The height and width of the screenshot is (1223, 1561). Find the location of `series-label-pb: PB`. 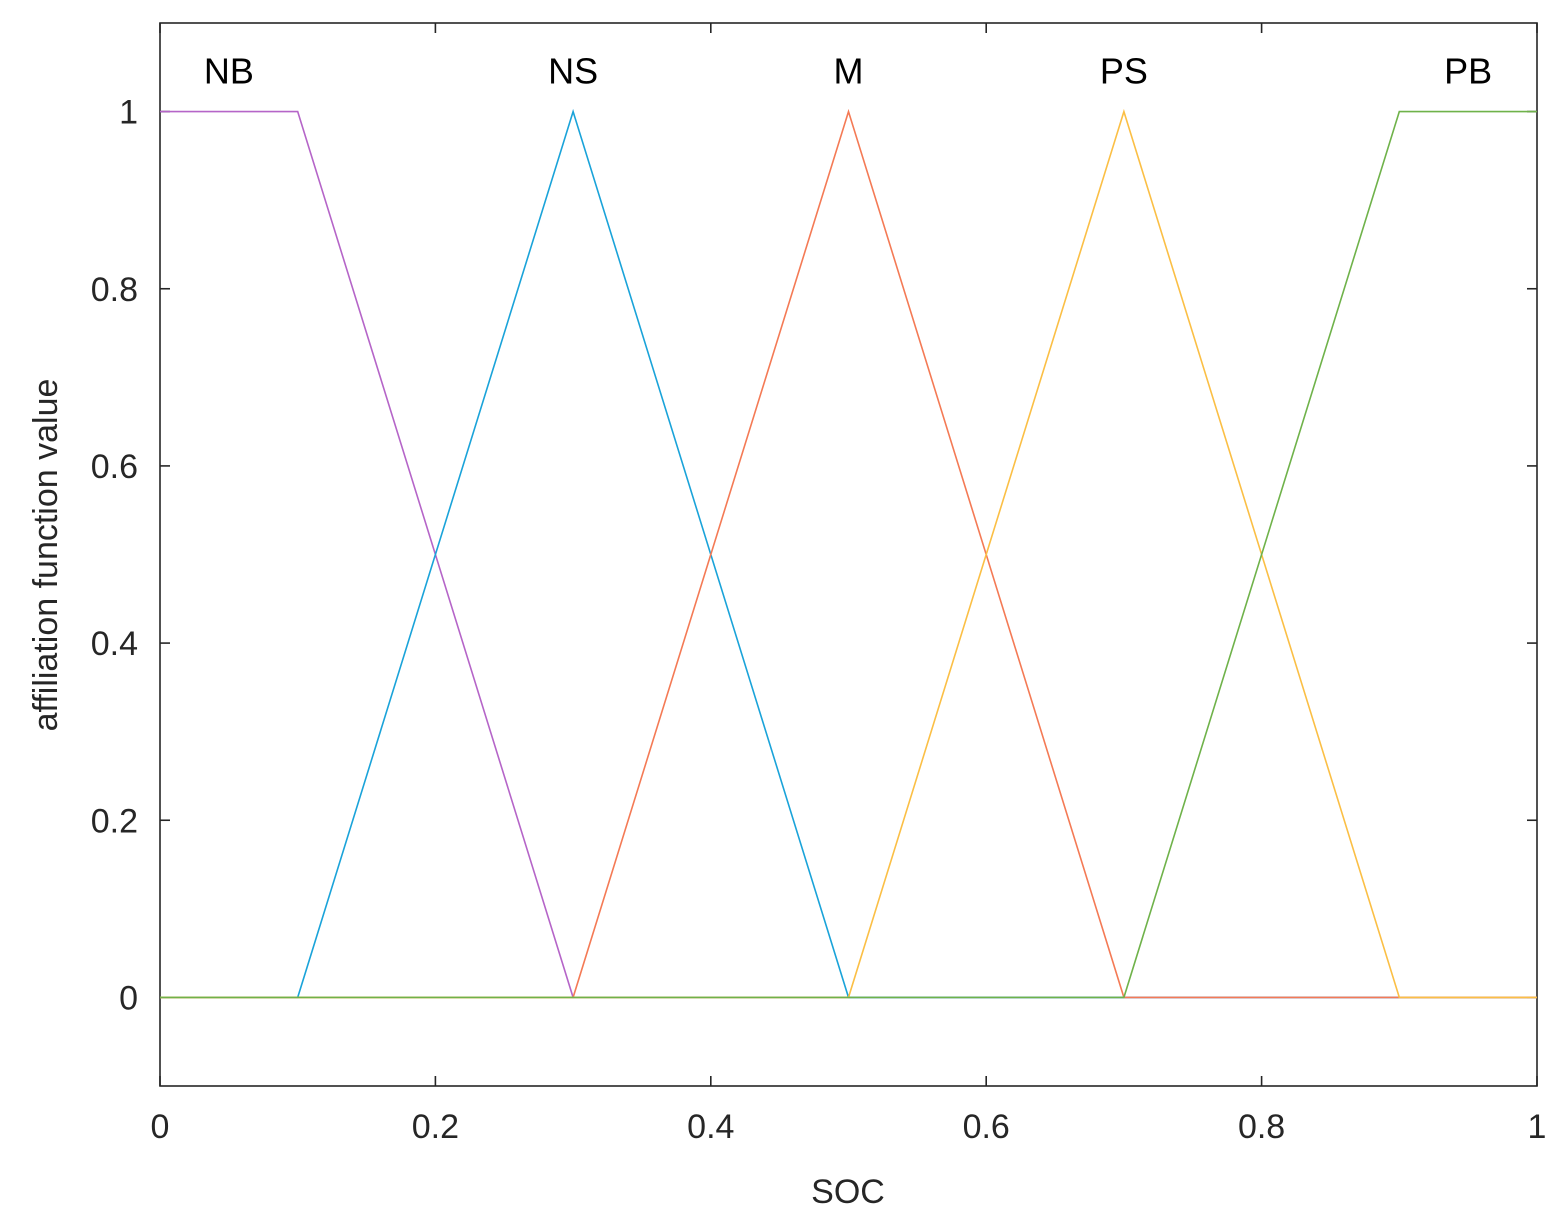

series-label-pb: PB is located at coordinates (1468, 71).